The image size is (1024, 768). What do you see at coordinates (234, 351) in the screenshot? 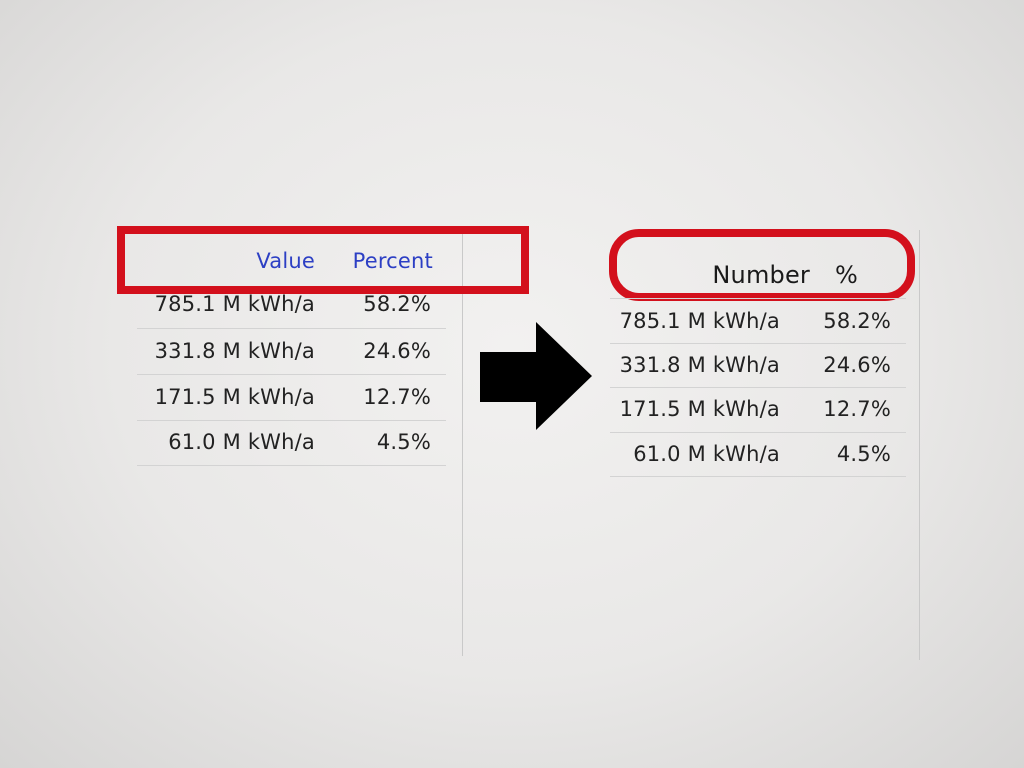
I see `left-row-2-value: 331.8 M kWh/a` at bounding box center [234, 351].